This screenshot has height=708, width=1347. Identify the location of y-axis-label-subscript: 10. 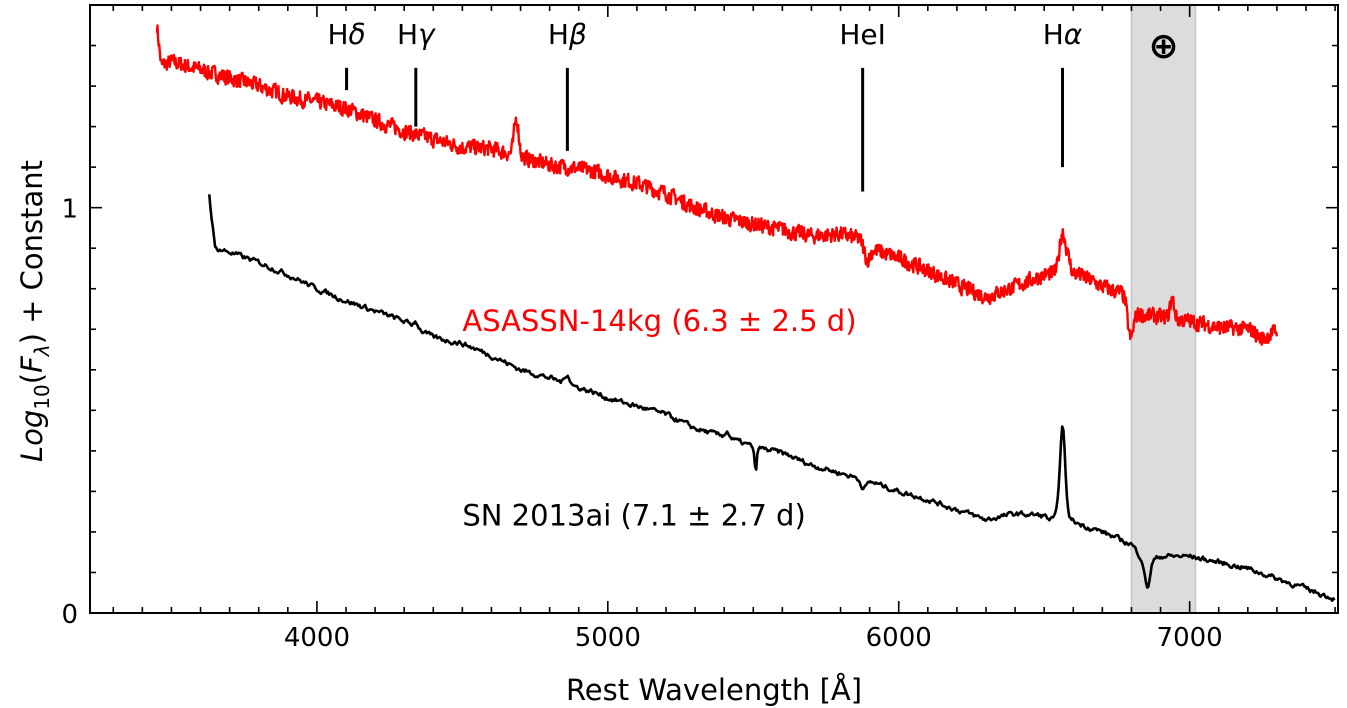
(42, 396).